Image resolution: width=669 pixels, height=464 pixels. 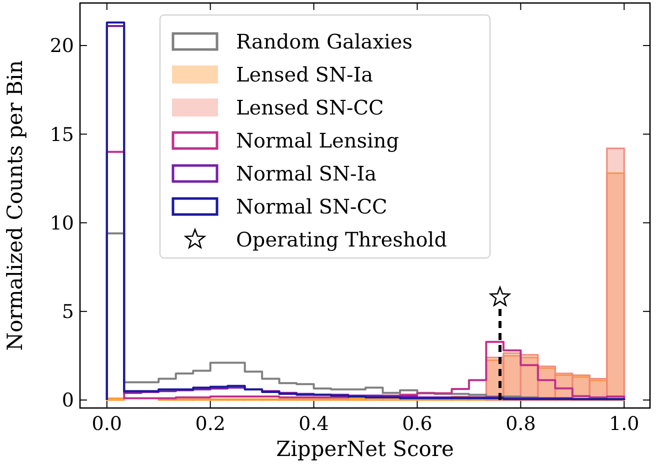 What do you see at coordinates (417, 424) in the screenshot?
I see `x-tick-label: 0.6` at bounding box center [417, 424].